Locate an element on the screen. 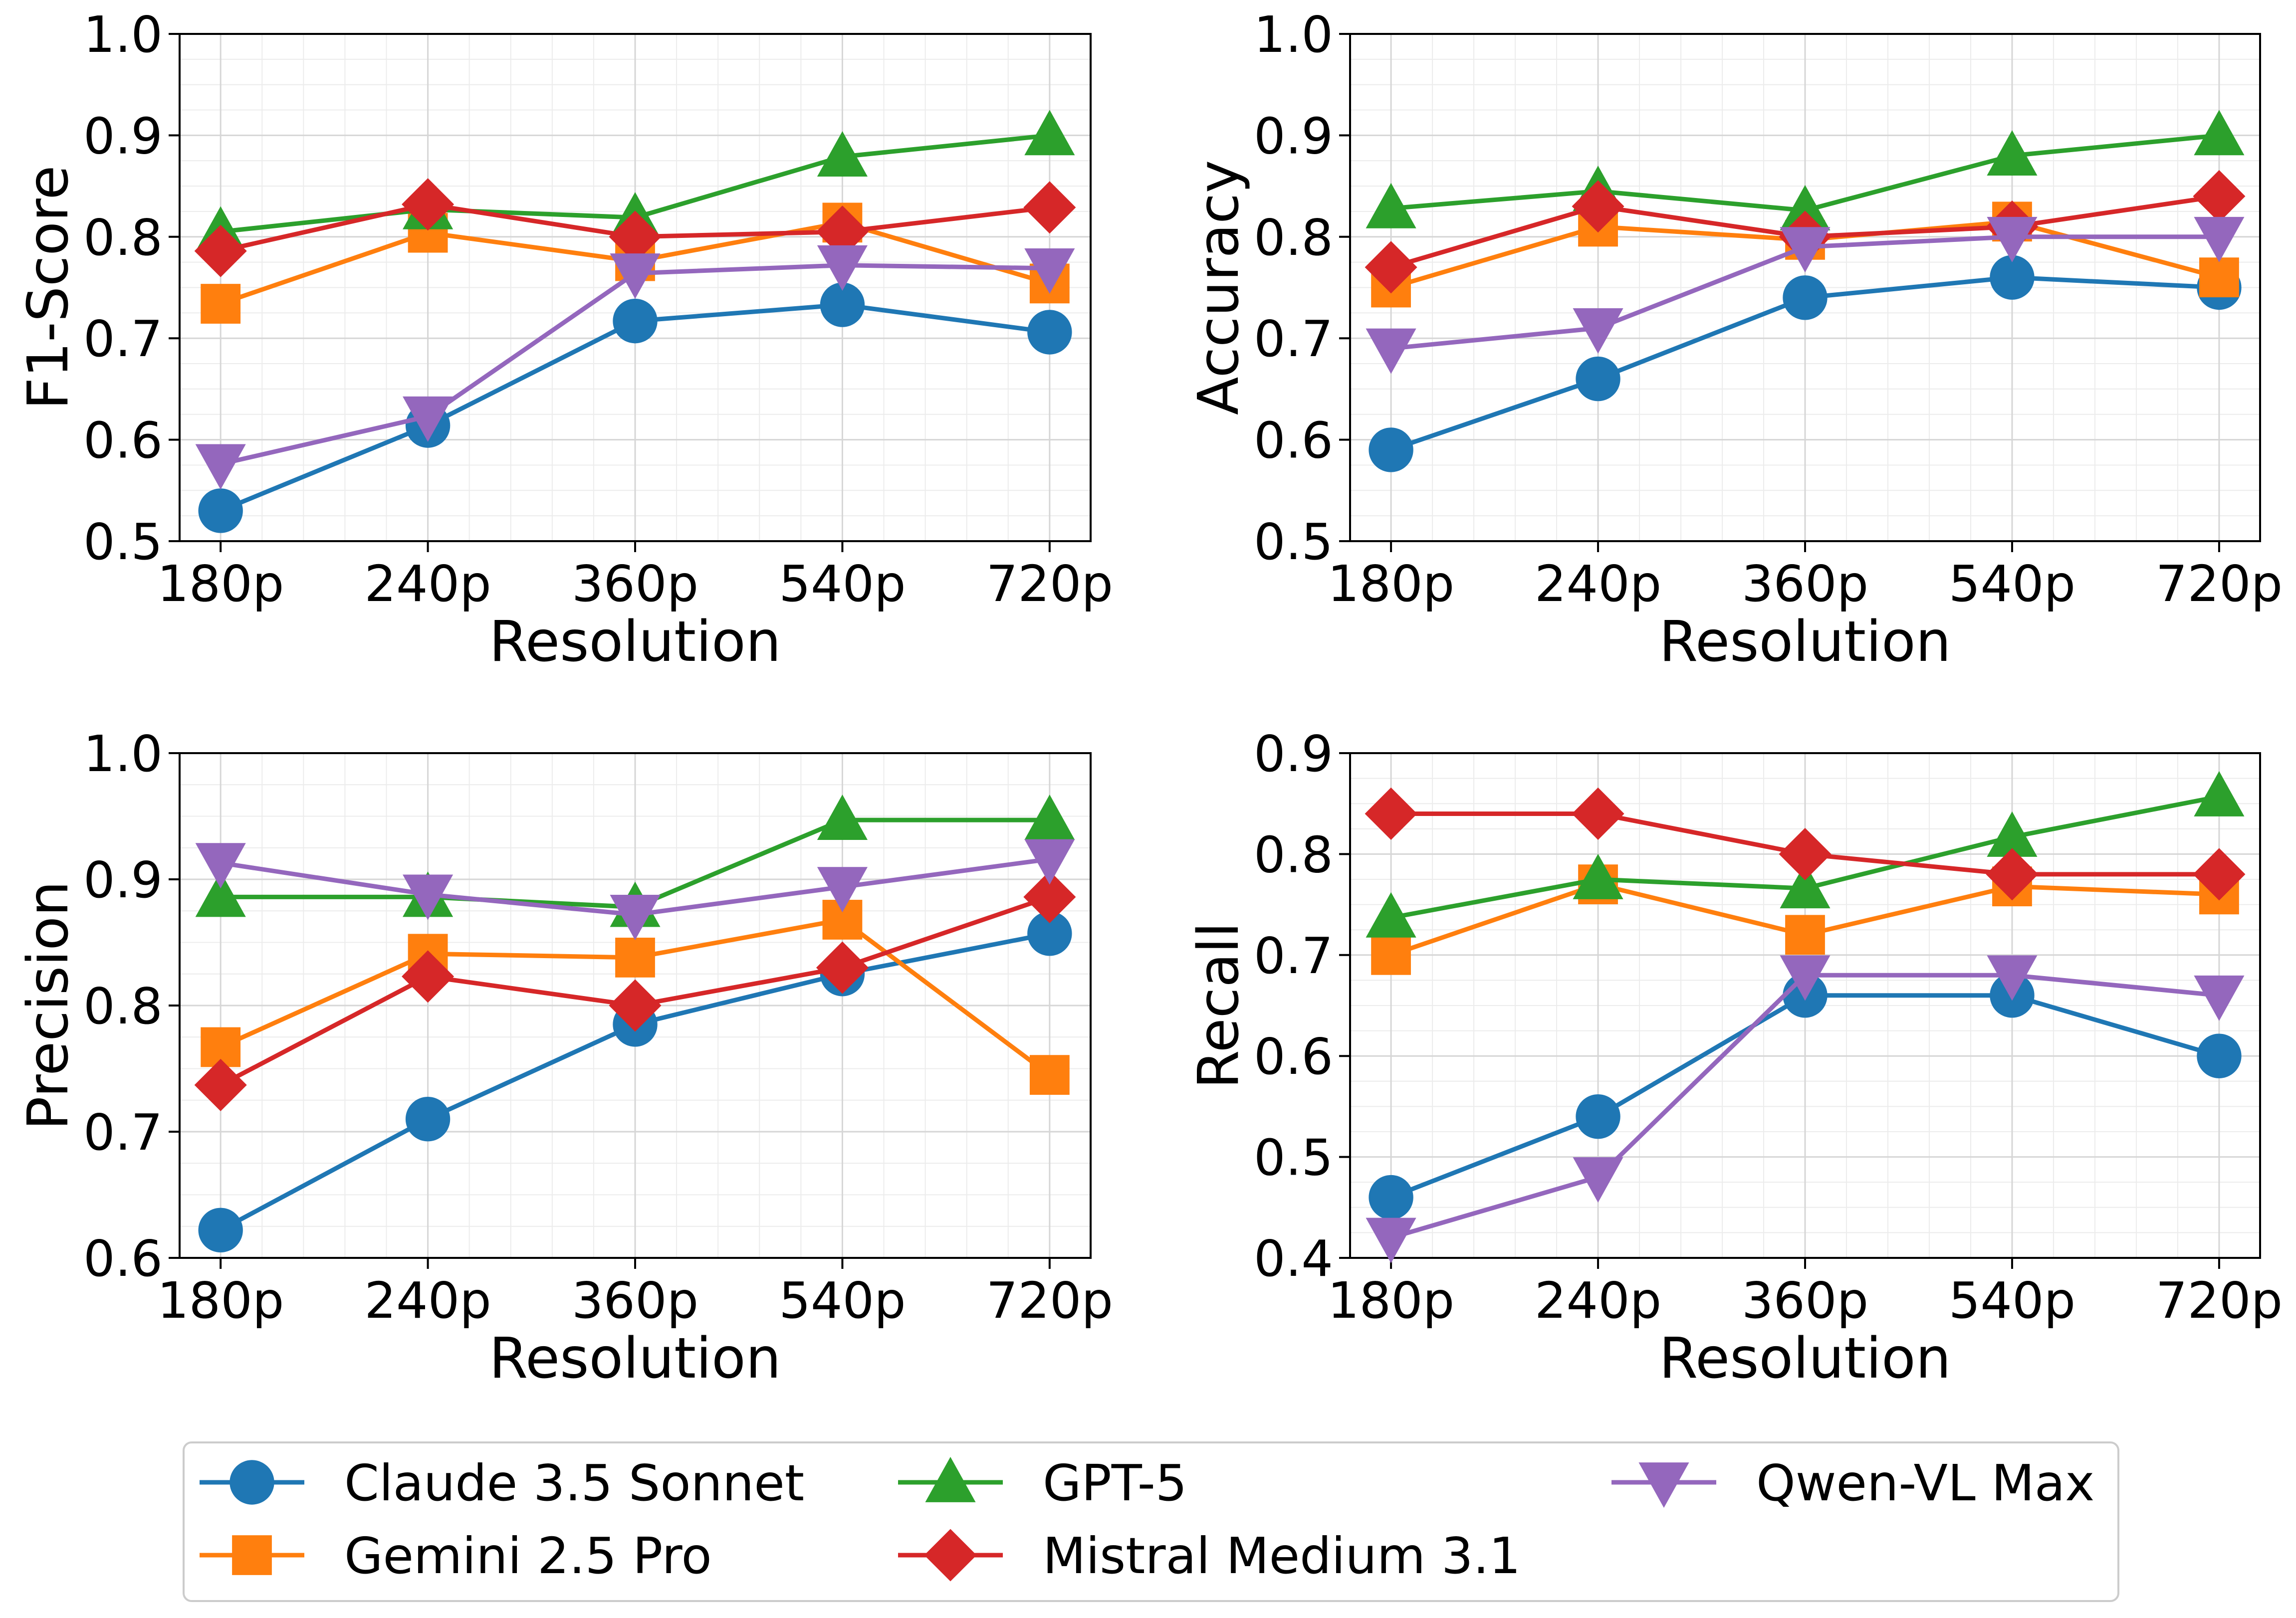 This screenshot has width=2296, height=1618. legend-item-qwen: Qwen-VL Max is located at coordinates (1852, 1483).